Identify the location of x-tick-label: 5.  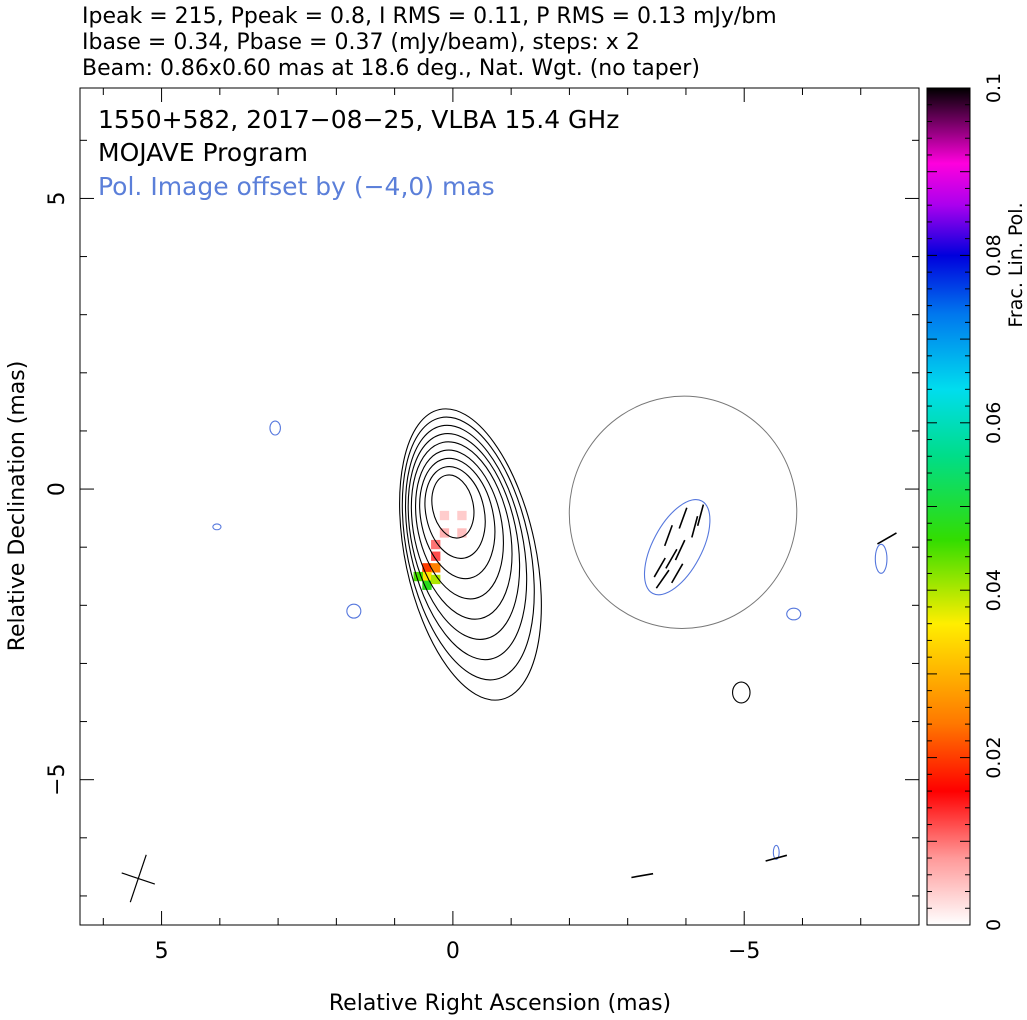
(162, 951).